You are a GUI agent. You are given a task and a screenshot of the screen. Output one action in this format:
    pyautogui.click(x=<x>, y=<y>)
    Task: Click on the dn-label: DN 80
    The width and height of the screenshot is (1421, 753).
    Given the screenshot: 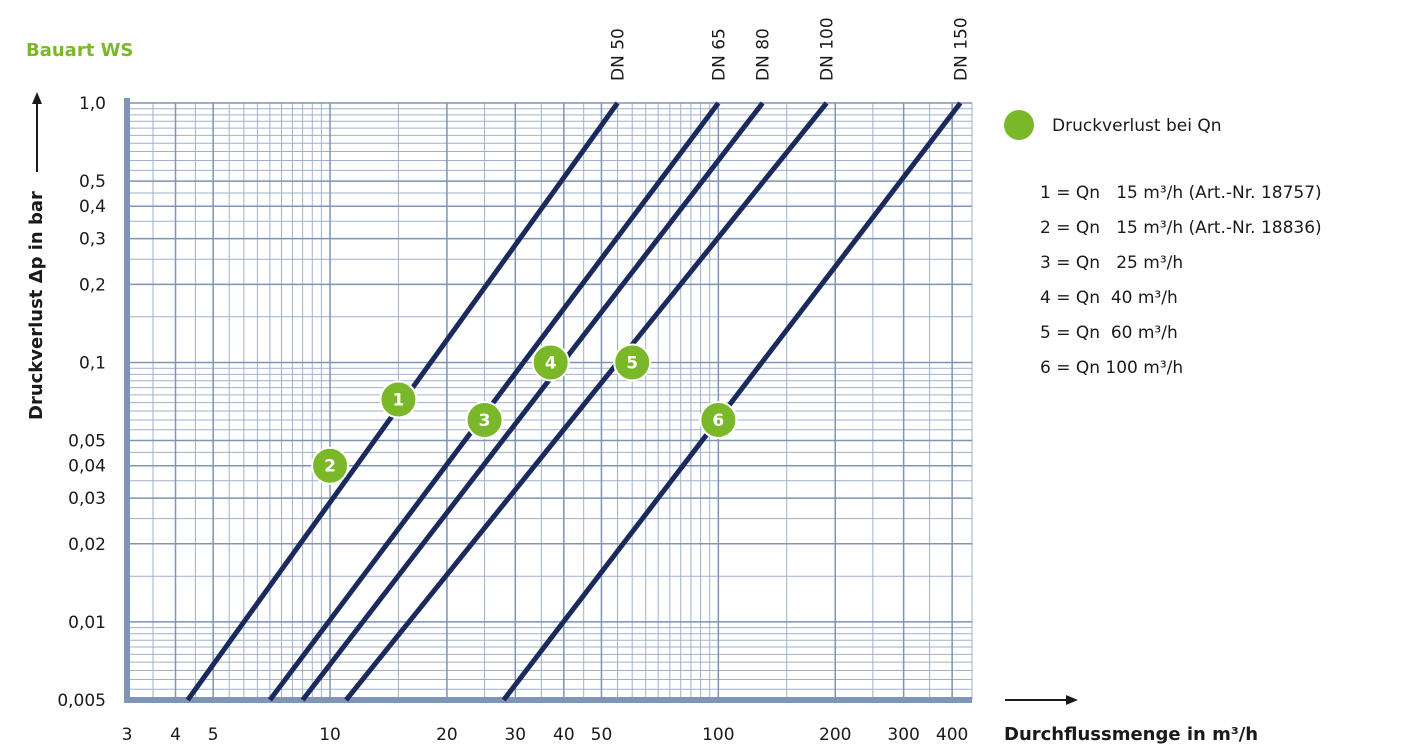 What is the action you would take?
    pyautogui.click(x=764, y=54)
    